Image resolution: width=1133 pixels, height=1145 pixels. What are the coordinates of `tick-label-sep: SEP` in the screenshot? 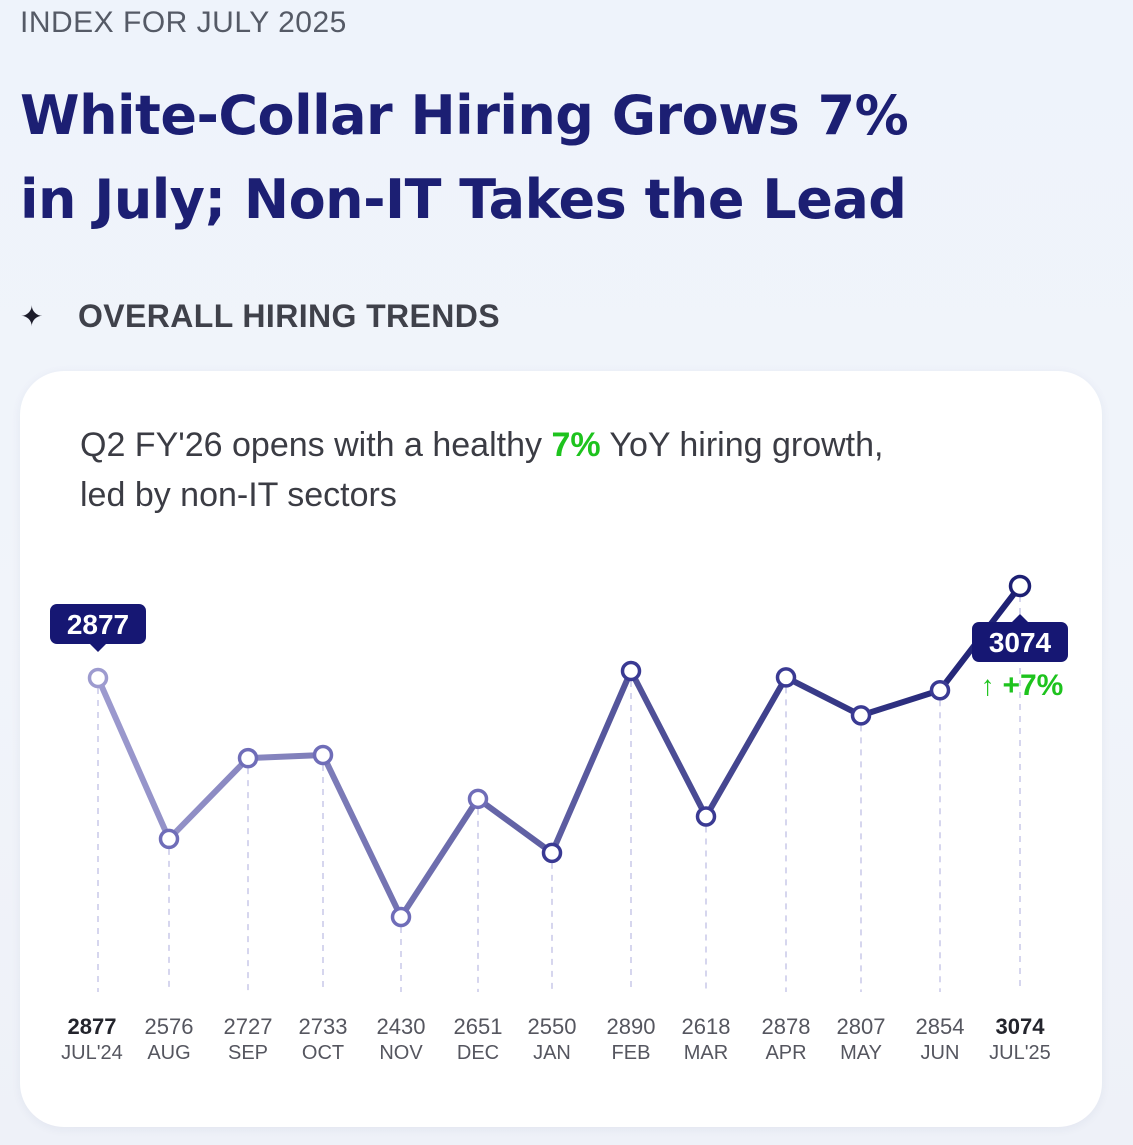 It's located at (248, 1053).